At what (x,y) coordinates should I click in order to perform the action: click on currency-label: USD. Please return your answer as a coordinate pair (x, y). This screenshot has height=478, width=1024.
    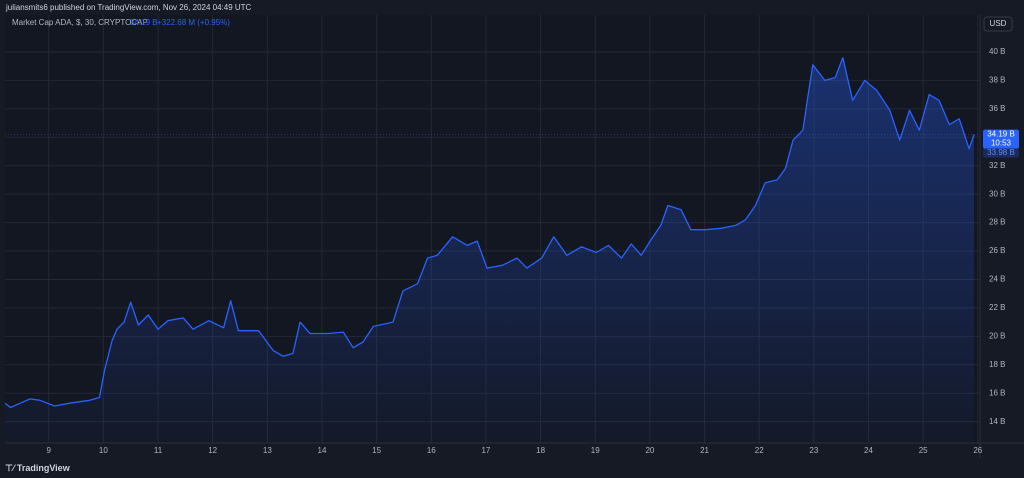
    Looking at the image, I should click on (998, 23).